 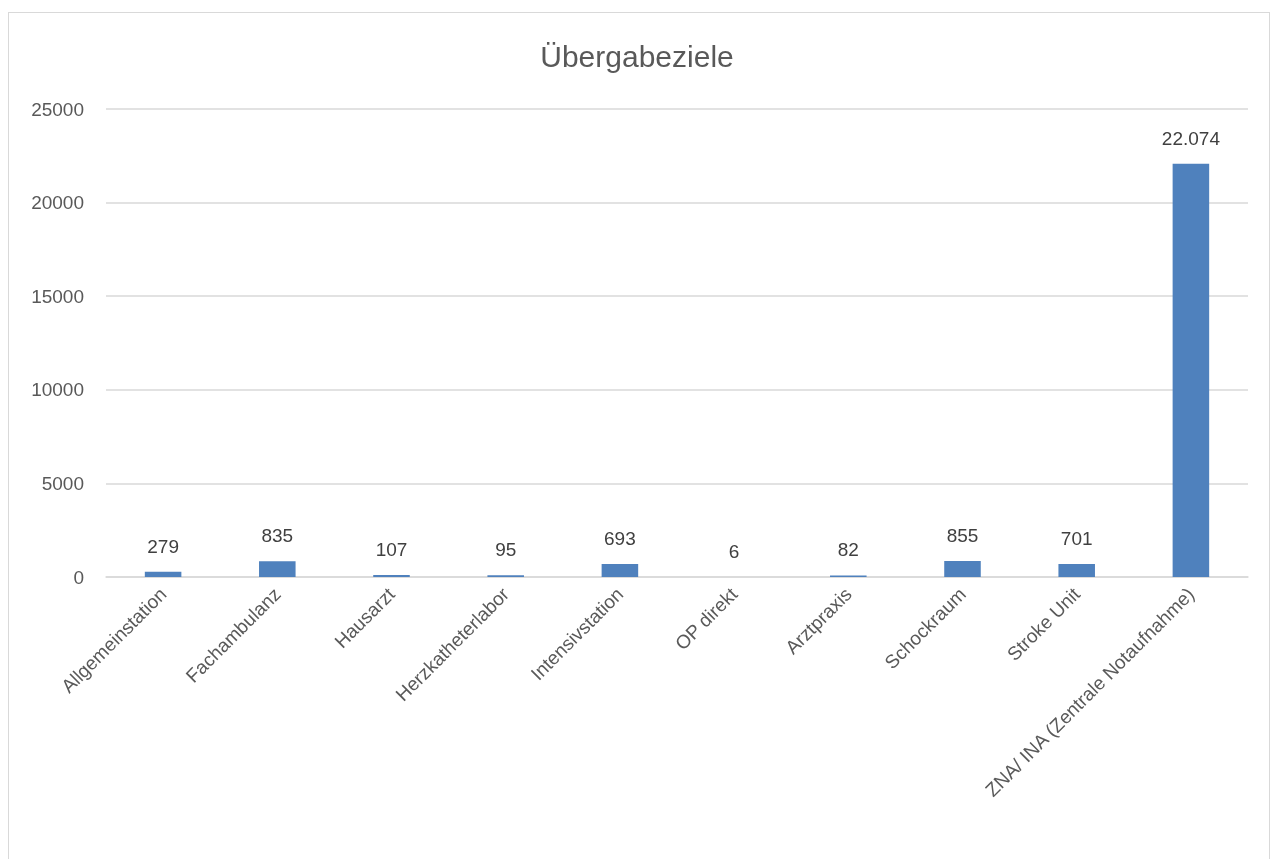 I want to click on y-tick-label: 0, so click(x=78, y=577).